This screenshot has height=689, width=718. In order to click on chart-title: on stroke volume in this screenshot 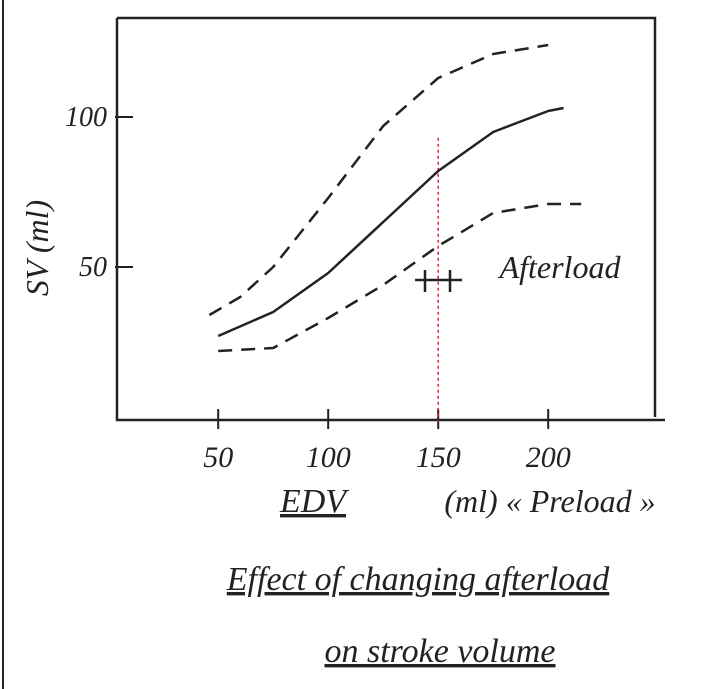, I will do `click(439, 651)`.